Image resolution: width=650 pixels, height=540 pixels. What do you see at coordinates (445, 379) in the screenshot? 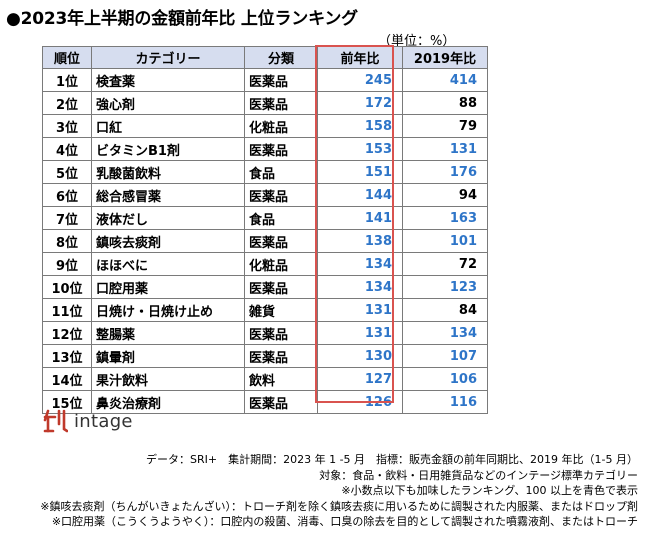
I see `vs2019-cell: 106` at bounding box center [445, 379].